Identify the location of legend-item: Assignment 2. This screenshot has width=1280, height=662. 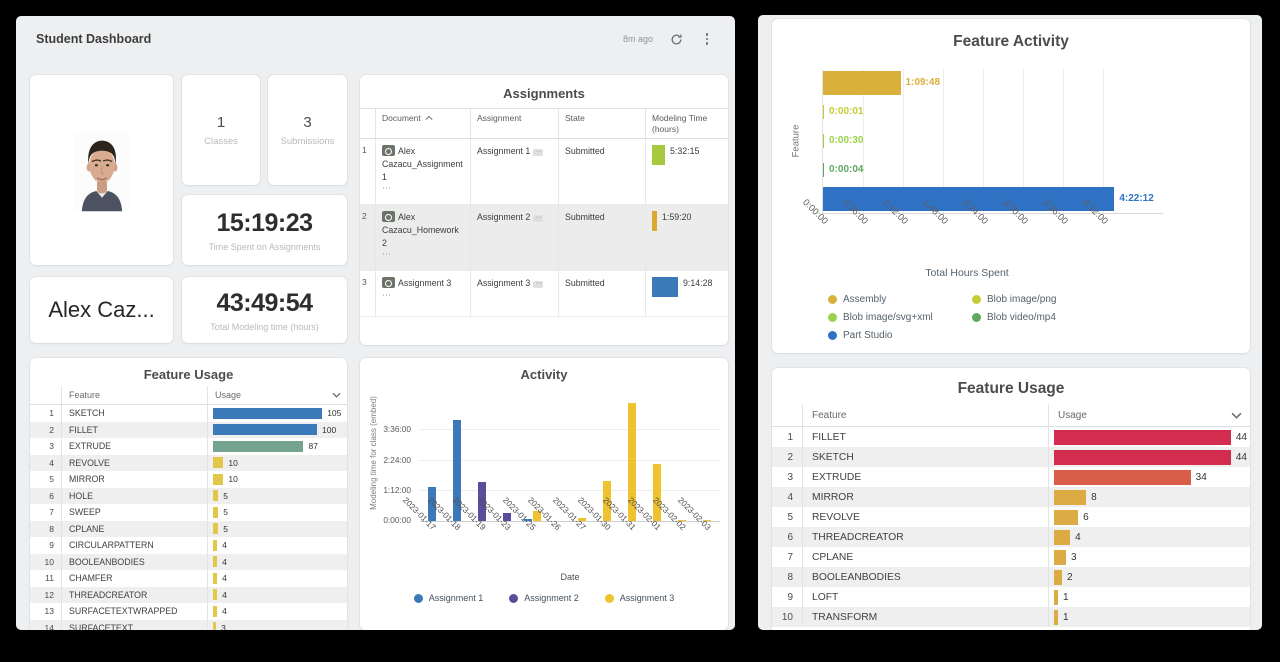
(544, 598).